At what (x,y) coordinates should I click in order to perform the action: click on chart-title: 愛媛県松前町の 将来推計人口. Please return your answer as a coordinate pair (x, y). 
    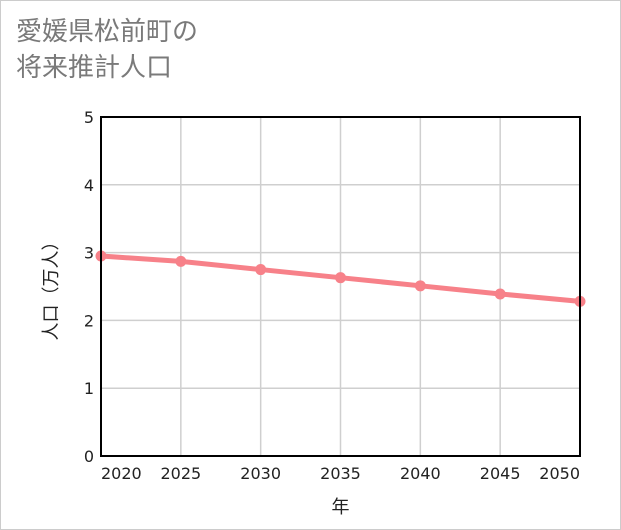
    Looking at the image, I should click on (107, 50).